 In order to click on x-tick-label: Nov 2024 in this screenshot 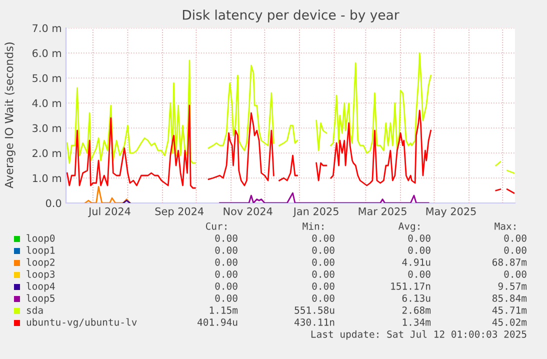, I will do `click(248, 211)`.